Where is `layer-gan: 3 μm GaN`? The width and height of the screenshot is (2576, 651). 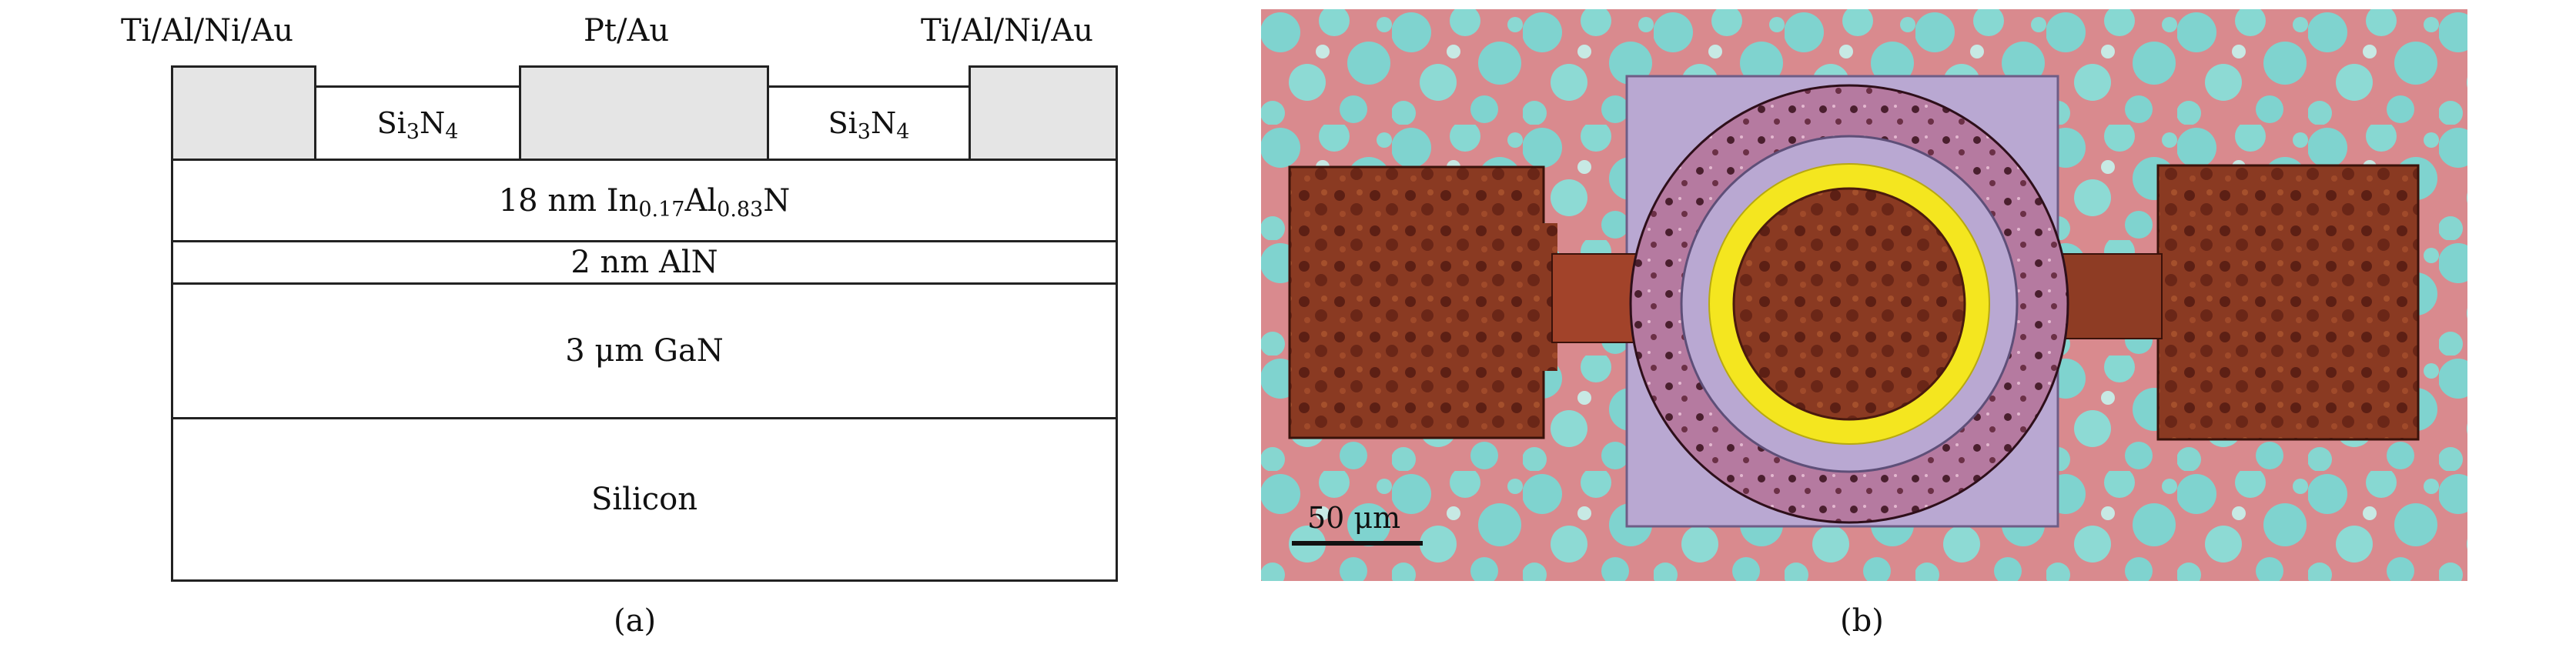 layer-gan: 3 μm GaN is located at coordinates (645, 350).